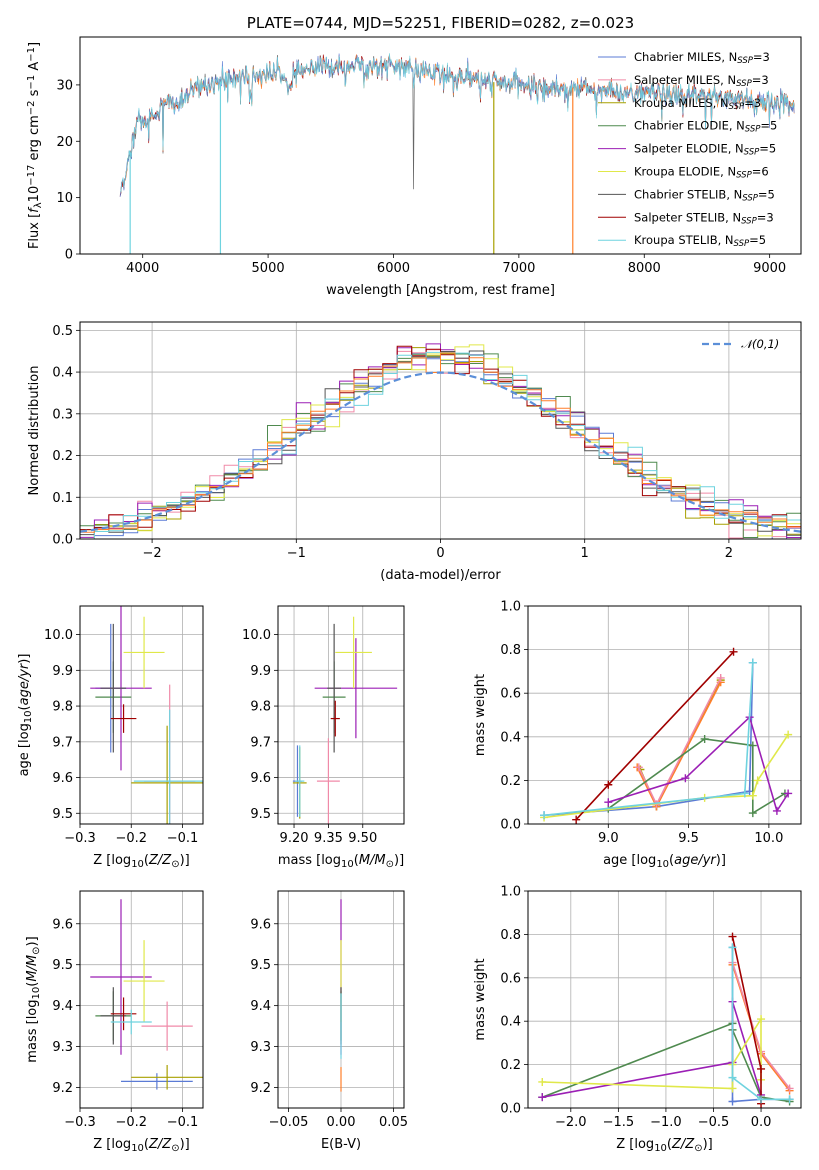  Describe the element at coordinates (585, 553) in the screenshot. I see `x-tick-label: 1` at that location.